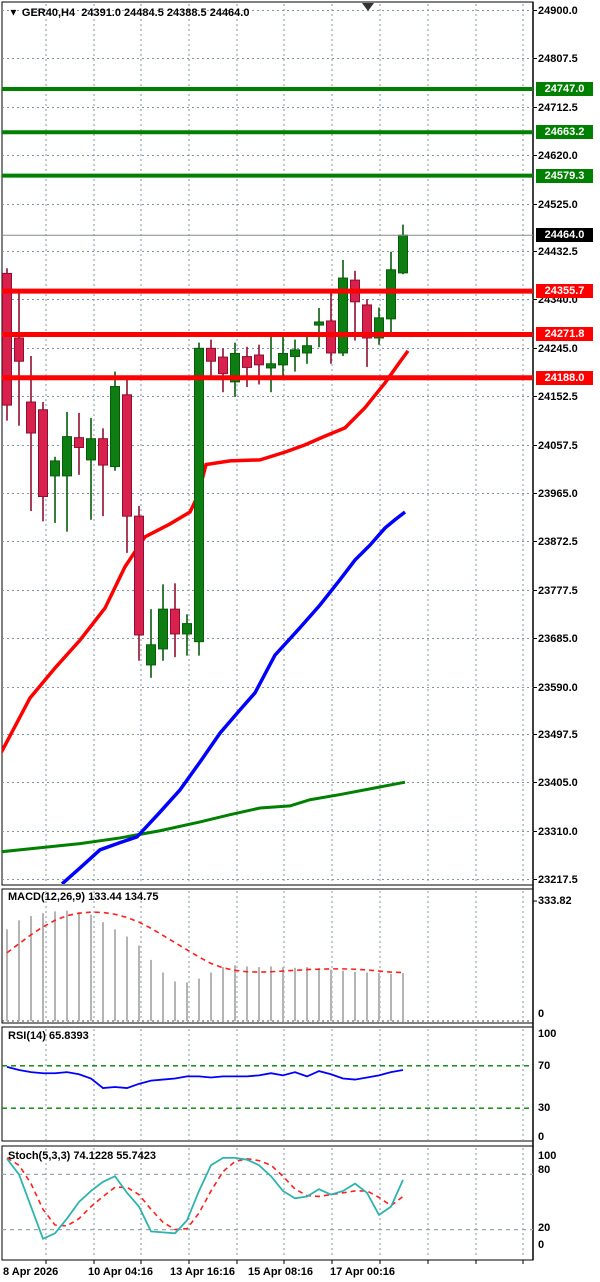 This screenshot has width=600, height=1282. I want to click on rsi-value: 65.8393, so click(68, 1036).